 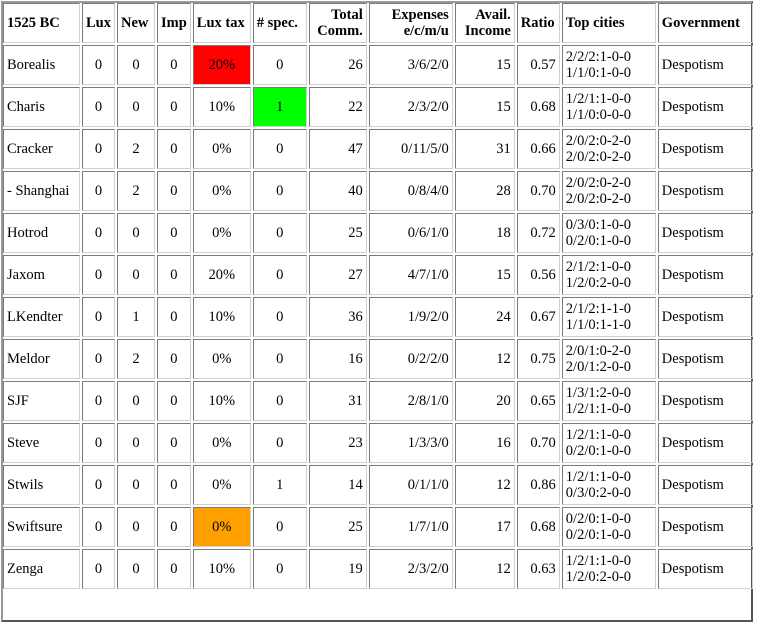 What do you see at coordinates (410, 359) in the screenshot?
I see `expenses-cell: 0/2/2/0` at bounding box center [410, 359].